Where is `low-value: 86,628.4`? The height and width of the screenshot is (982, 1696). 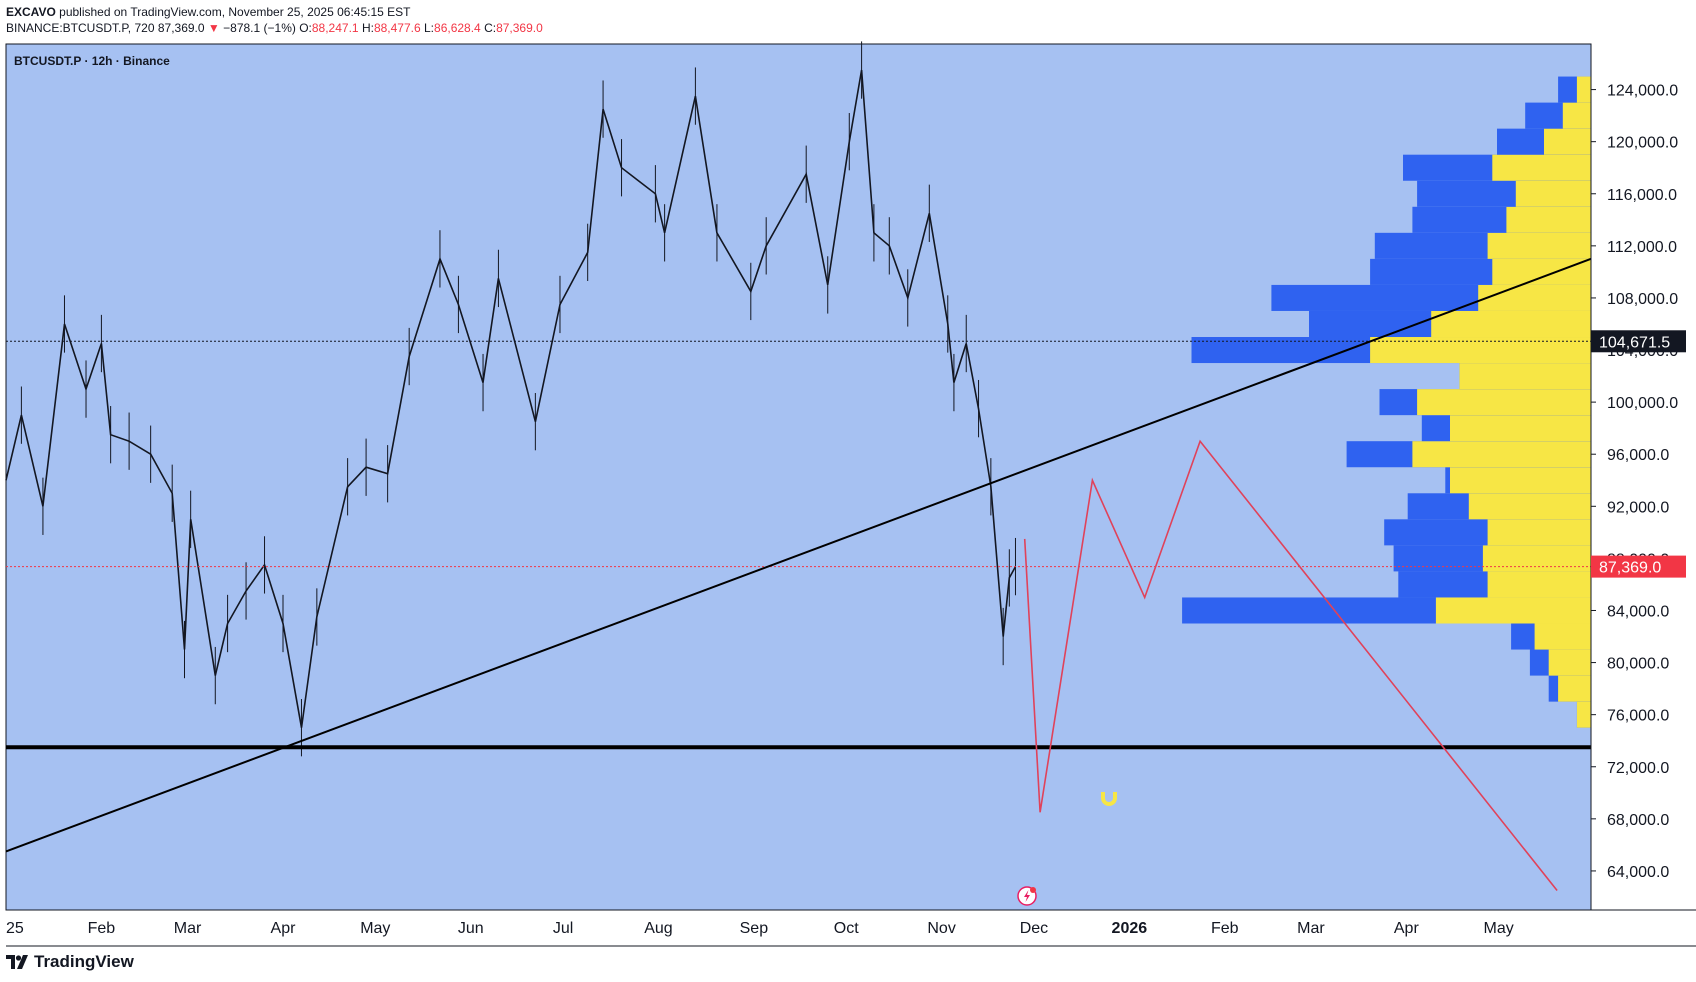
low-value: 86,628.4 is located at coordinates (457, 28).